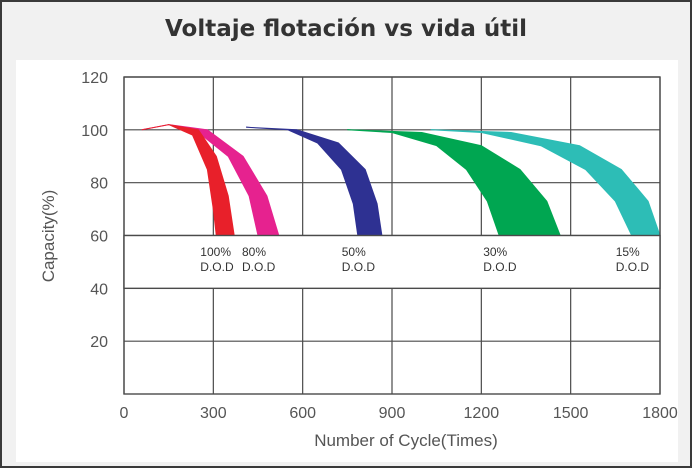 The height and width of the screenshot is (468, 692). I want to click on band-label: 15% D.O.D, so click(632, 259).